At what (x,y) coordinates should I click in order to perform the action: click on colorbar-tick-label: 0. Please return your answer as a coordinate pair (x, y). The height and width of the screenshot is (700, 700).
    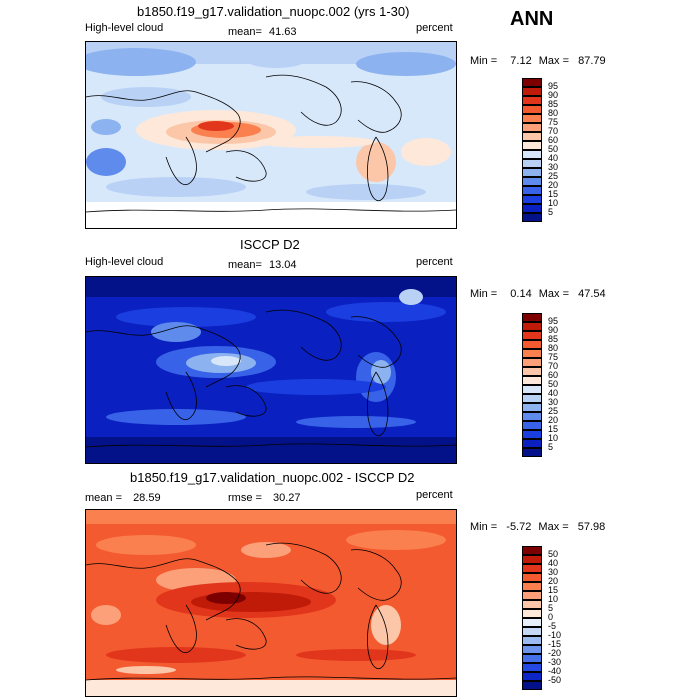
    Looking at the image, I should click on (551, 617).